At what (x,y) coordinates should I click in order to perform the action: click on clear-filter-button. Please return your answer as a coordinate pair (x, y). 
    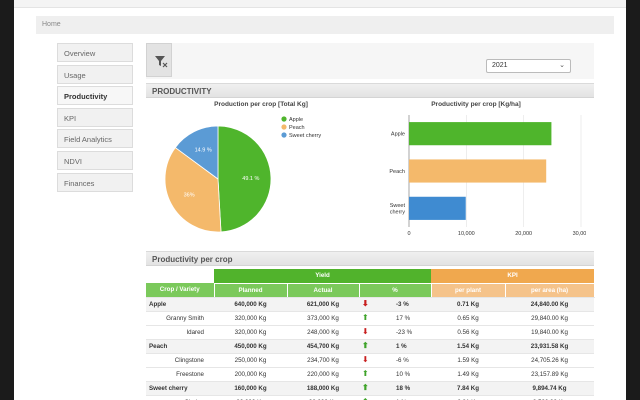
    Looking at the image, I should click on (159, 60).